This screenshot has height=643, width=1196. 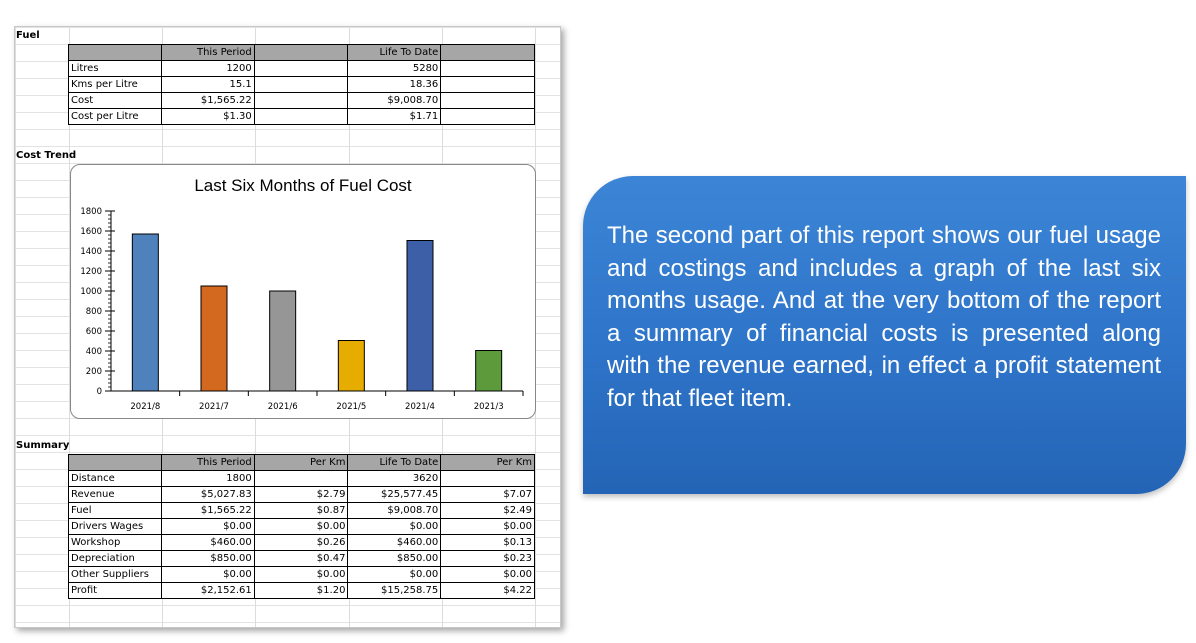 I want to click on table-row: Other Suppliers $0.00 $0.00 $0.00 $0.00, so click(x=301, y=574).